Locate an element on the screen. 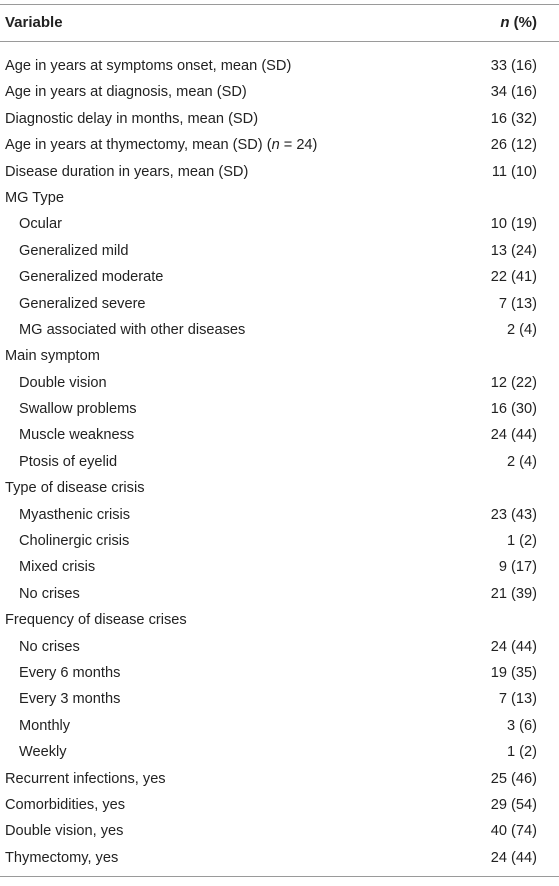 The height and width of the screenshot is (886, 559). table-row: Every 6 months 19 (35) is located at coordinates (279, 674).